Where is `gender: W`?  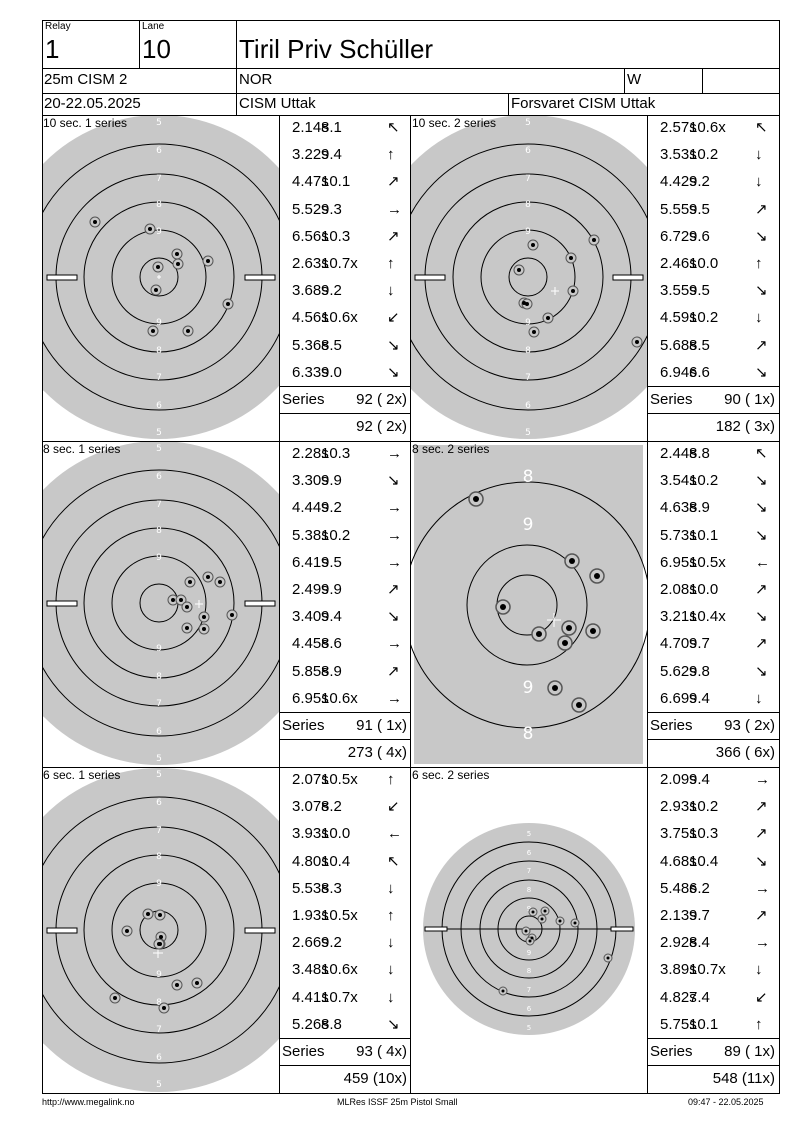 gender: W is located at coordinates (634, 79).